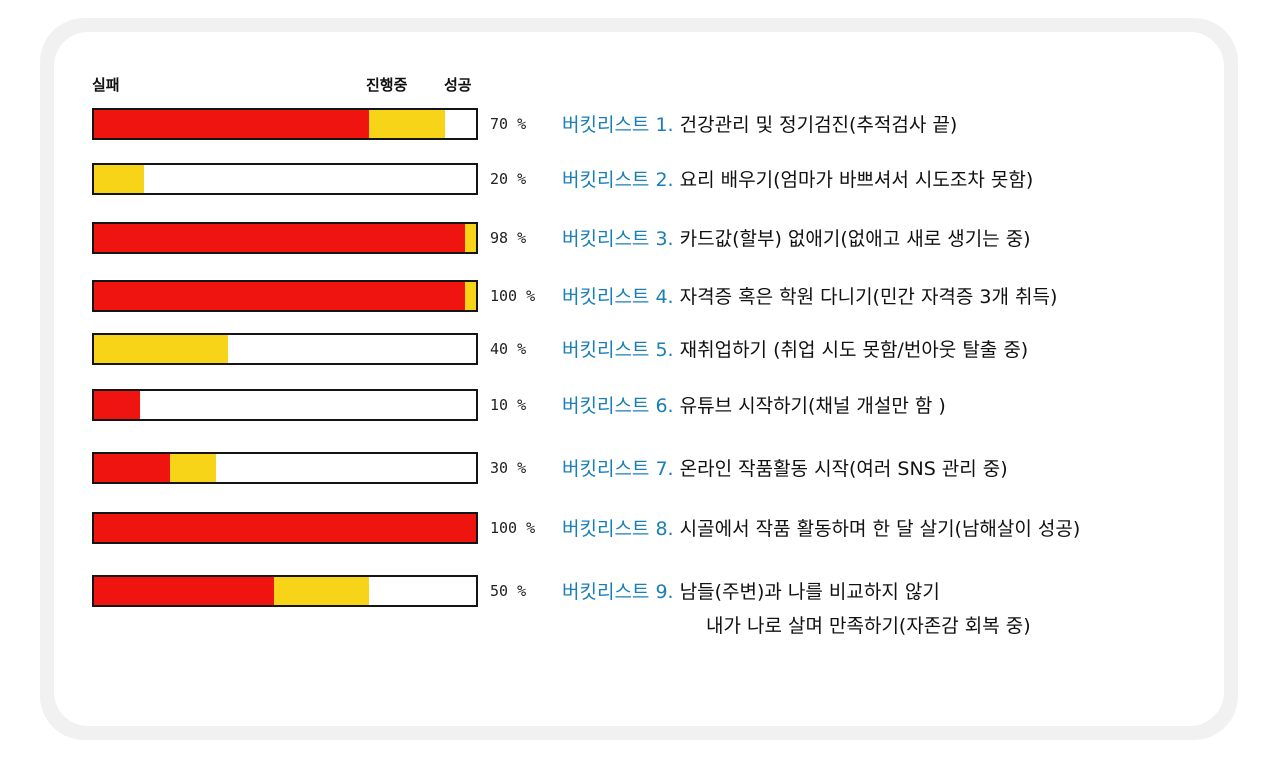 The image size is (1278, 761). What do you see at coordinates (508, 124) in the screenshot?
I see `percent-label: 70 %` at bounding box center [508, 124].